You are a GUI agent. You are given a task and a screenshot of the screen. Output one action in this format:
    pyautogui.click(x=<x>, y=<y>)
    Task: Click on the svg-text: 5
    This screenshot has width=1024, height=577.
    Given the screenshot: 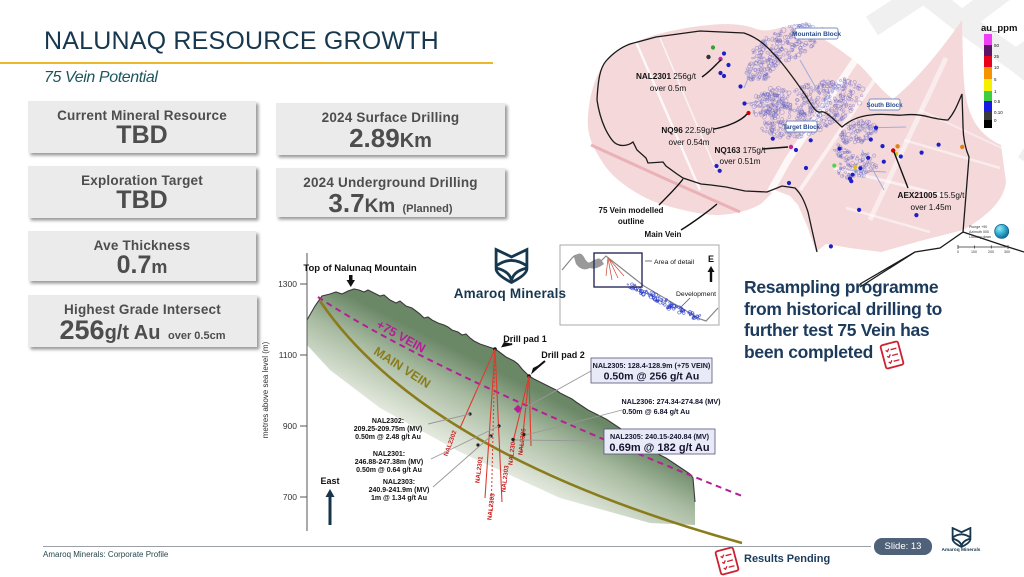 What is the action you would take?
    pyautogui.click(x=995, y=79)
    